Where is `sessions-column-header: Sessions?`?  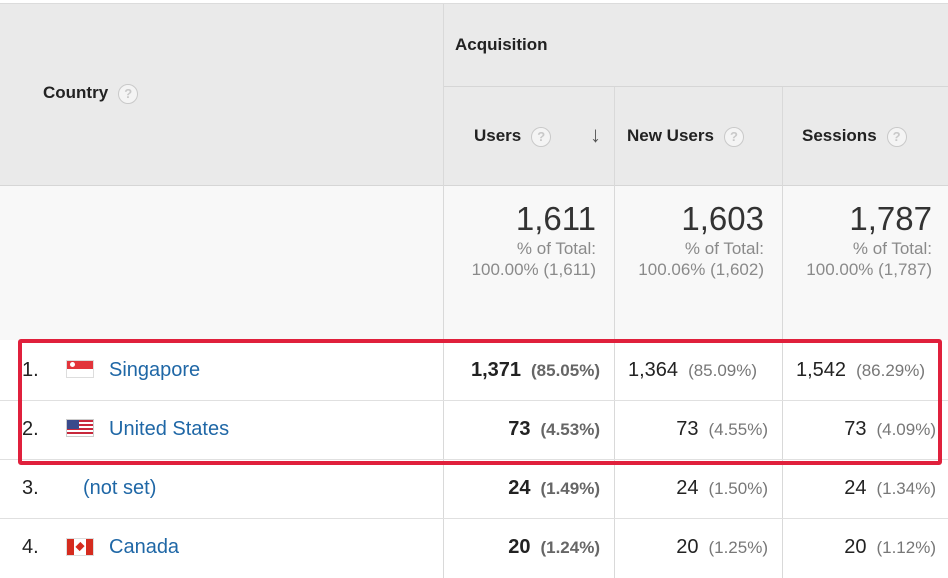 sessions-column-header: Sessions? is located at coordinates (854, 136).